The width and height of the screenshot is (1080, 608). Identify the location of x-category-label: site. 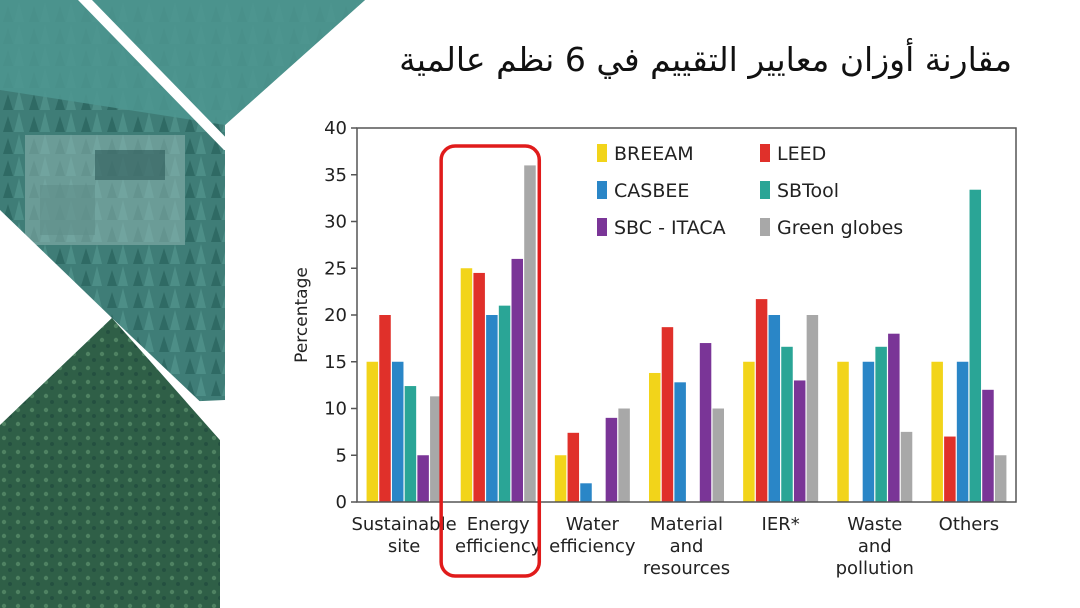
(404, 546).